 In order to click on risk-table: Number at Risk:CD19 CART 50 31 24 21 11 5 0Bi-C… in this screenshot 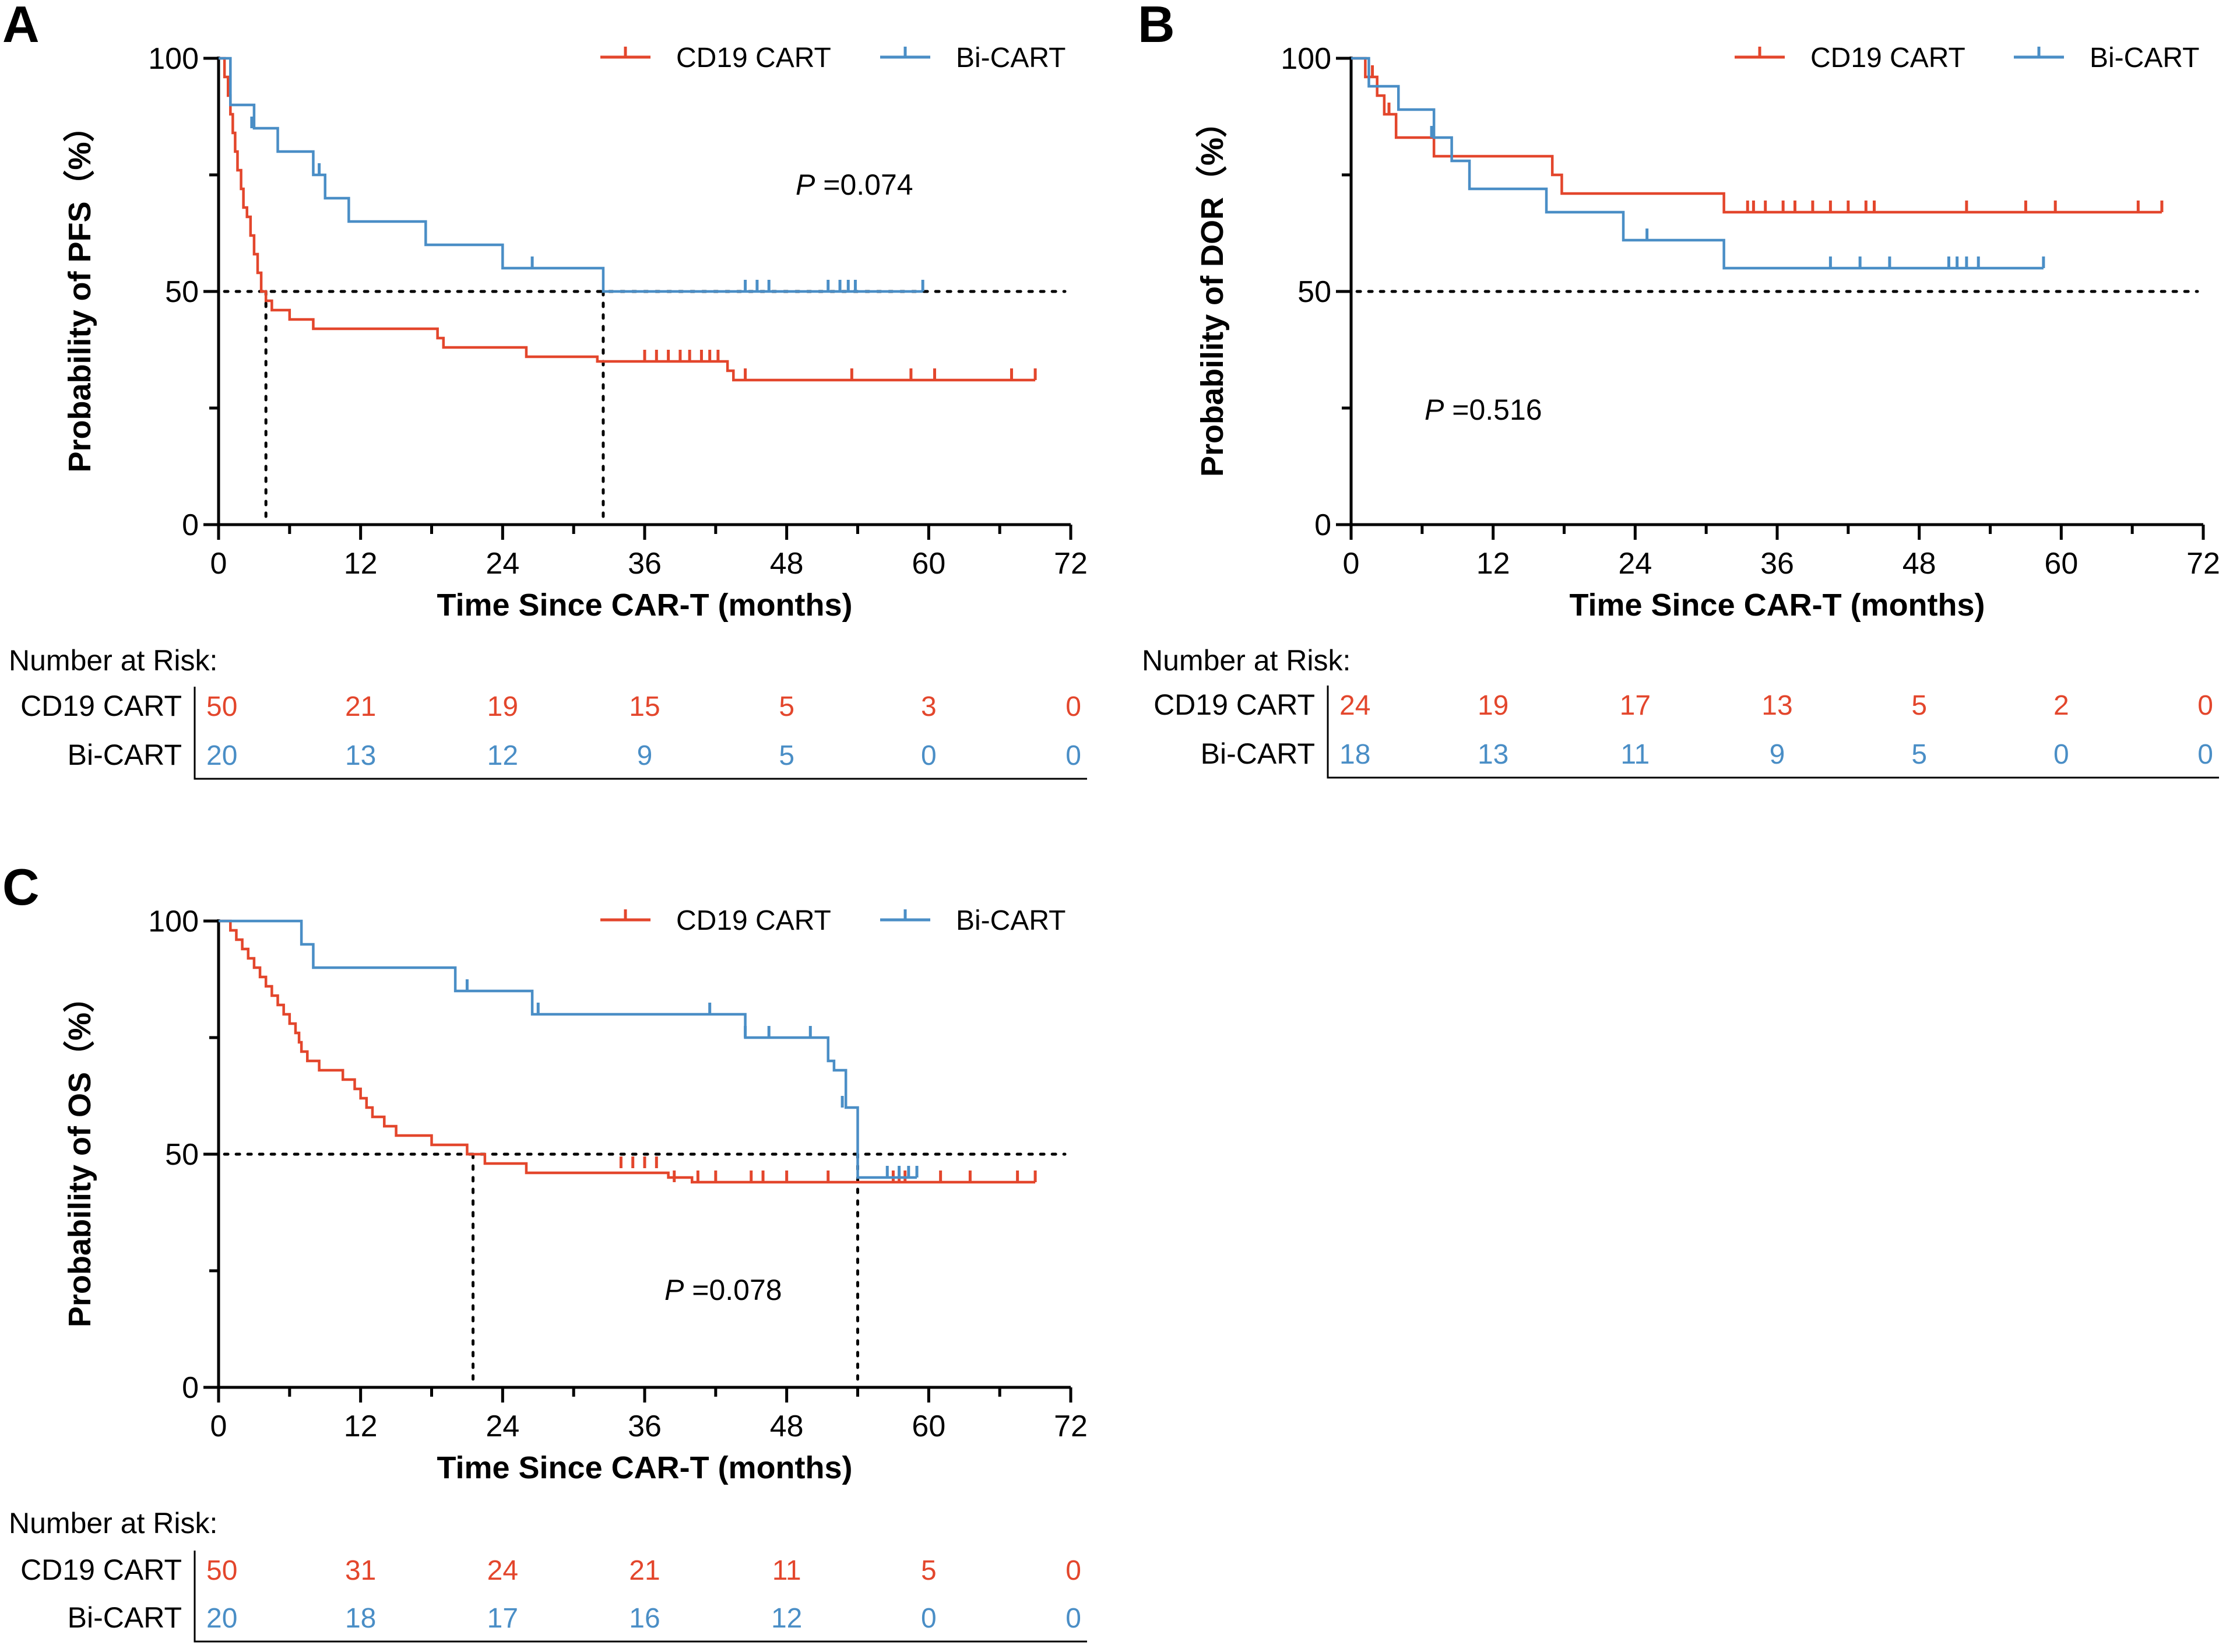, I will do `click(548, 1575)`.